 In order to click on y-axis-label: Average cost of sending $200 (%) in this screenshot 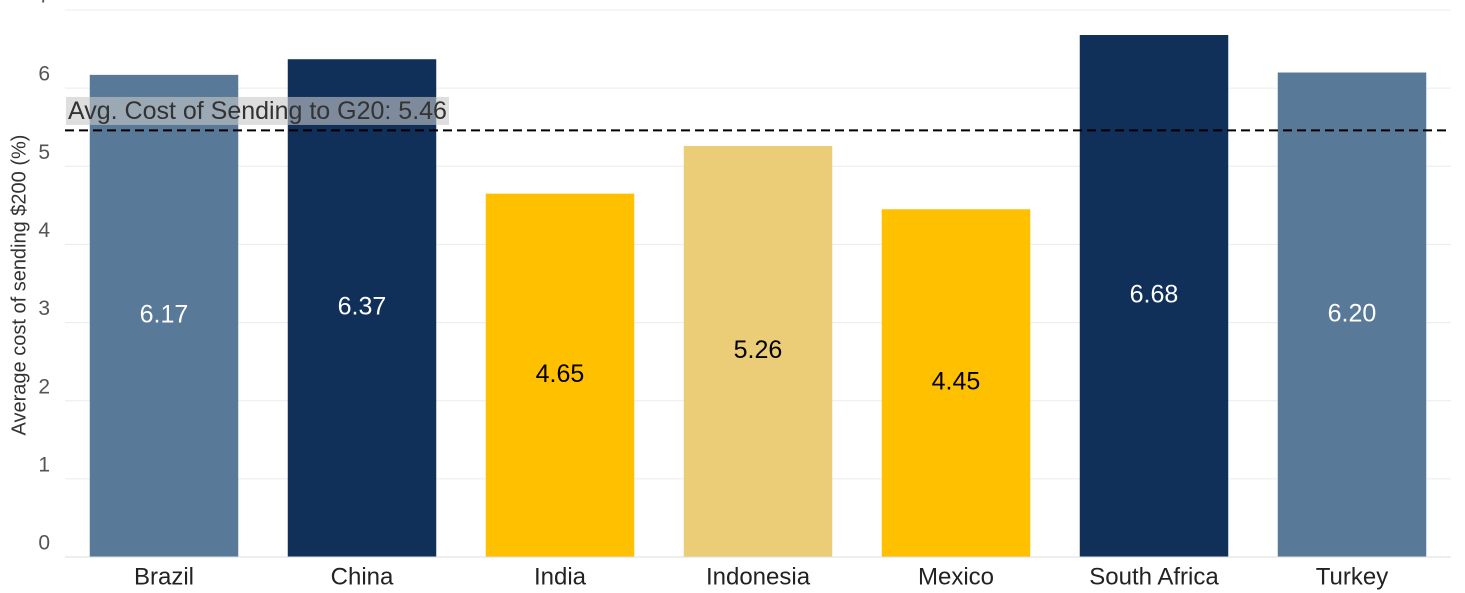, I will do `click(19, 285)`.